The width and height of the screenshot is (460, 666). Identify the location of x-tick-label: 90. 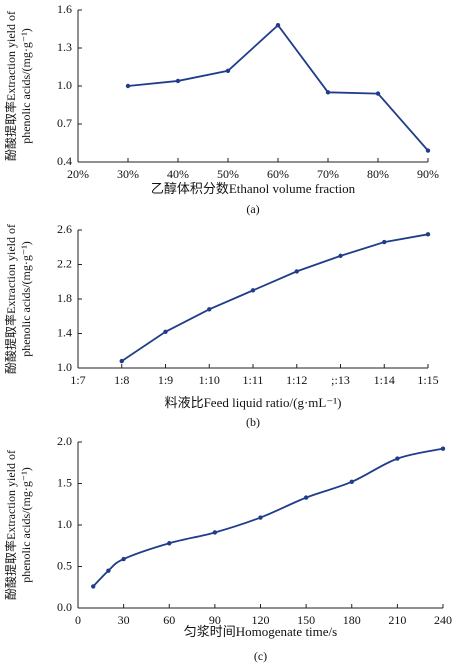
(215, 620).